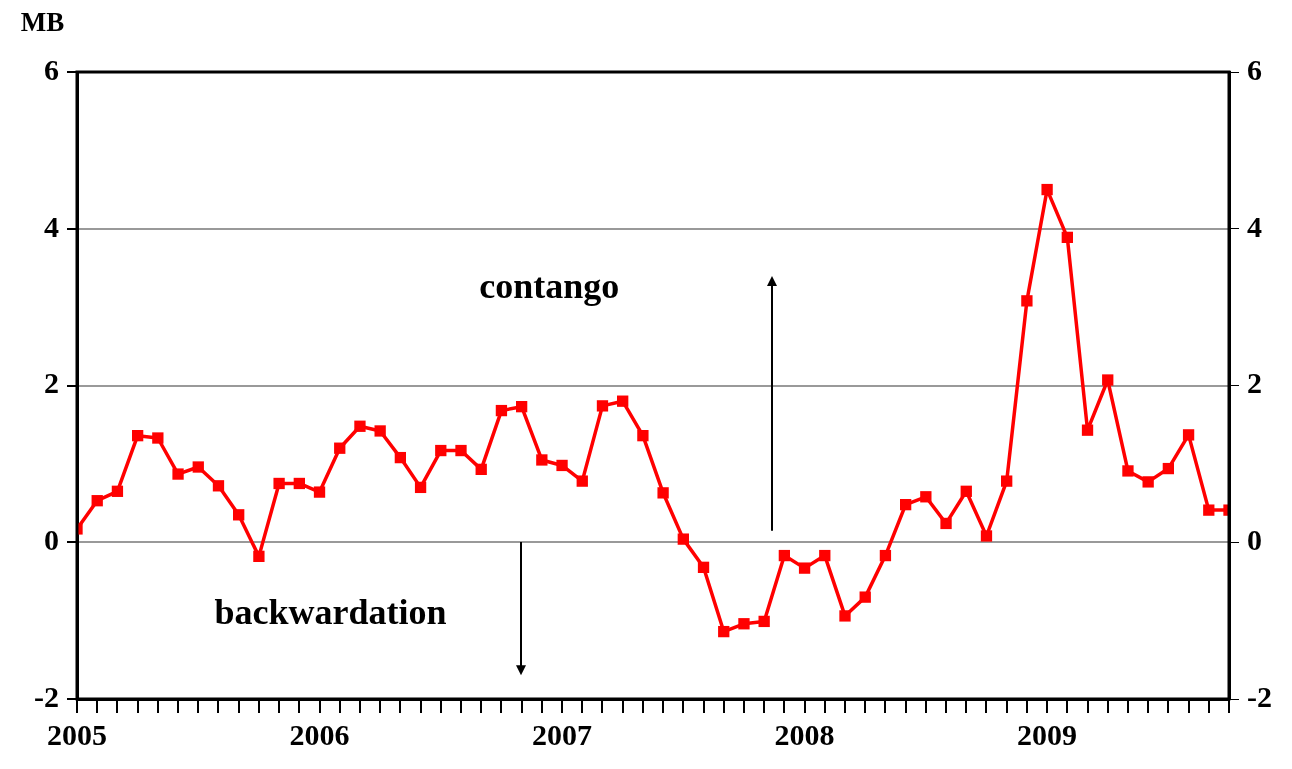  What do you see at coordinates (46, 696) in the screenshot?
I see `y2-tick-label: -2` at bounding box center [46, 696].